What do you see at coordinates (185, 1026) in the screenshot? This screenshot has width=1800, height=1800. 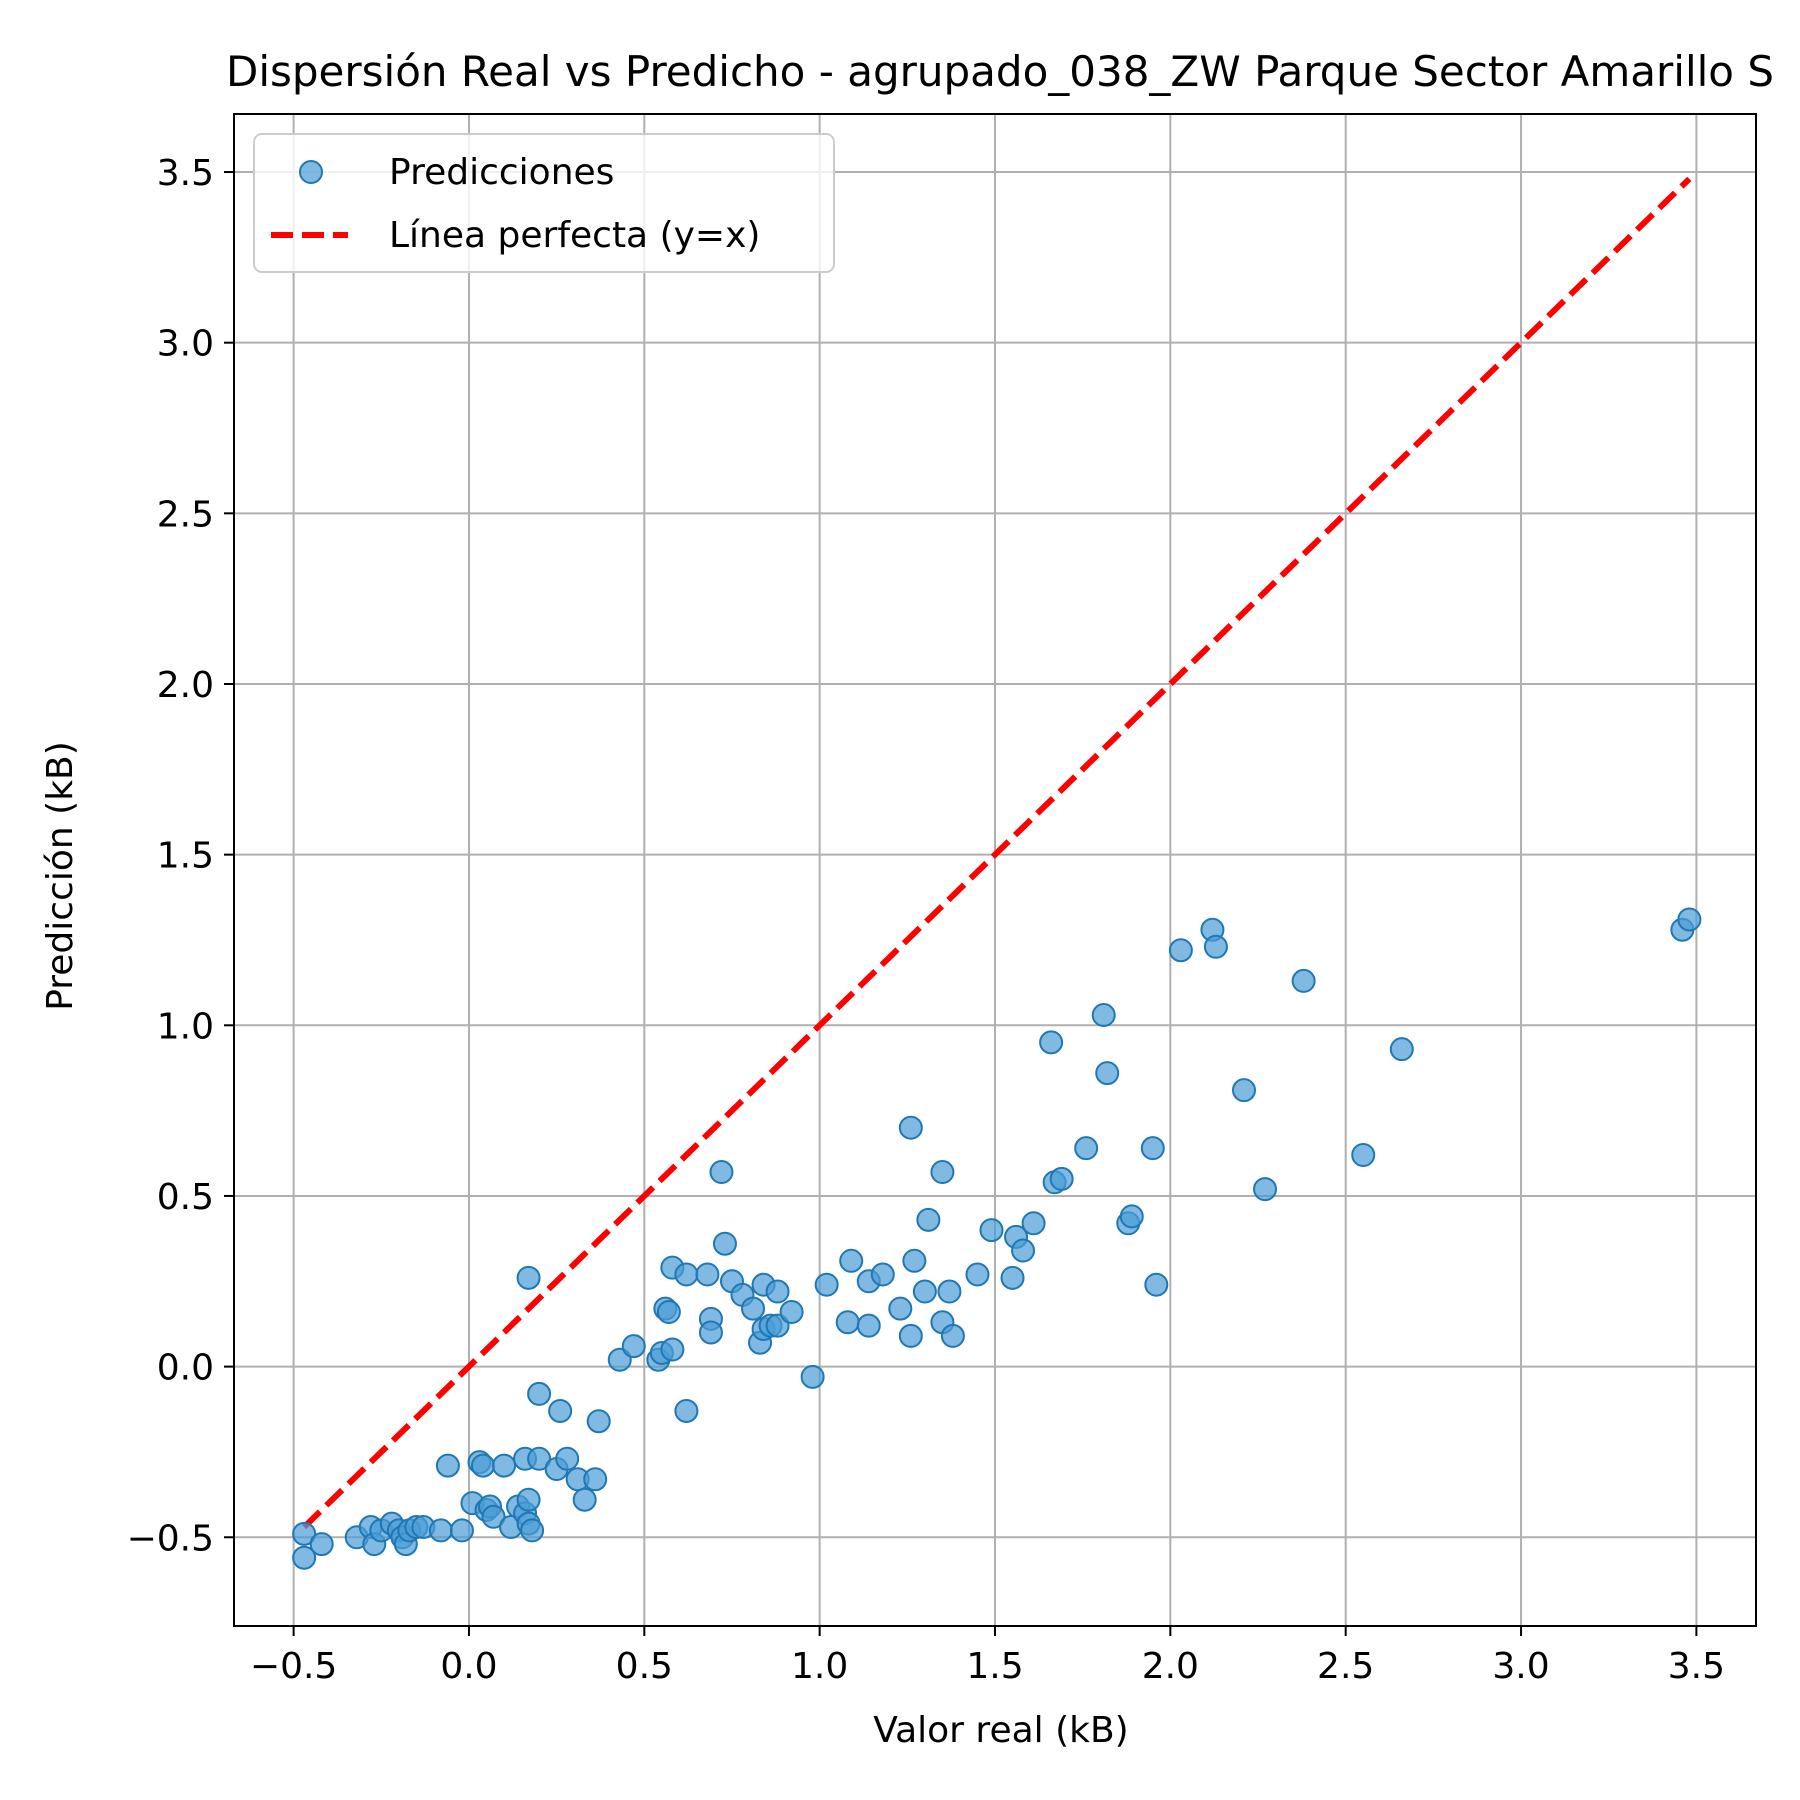 I see `y-tick-label: 1.0` at bounding box center [185, 1026].